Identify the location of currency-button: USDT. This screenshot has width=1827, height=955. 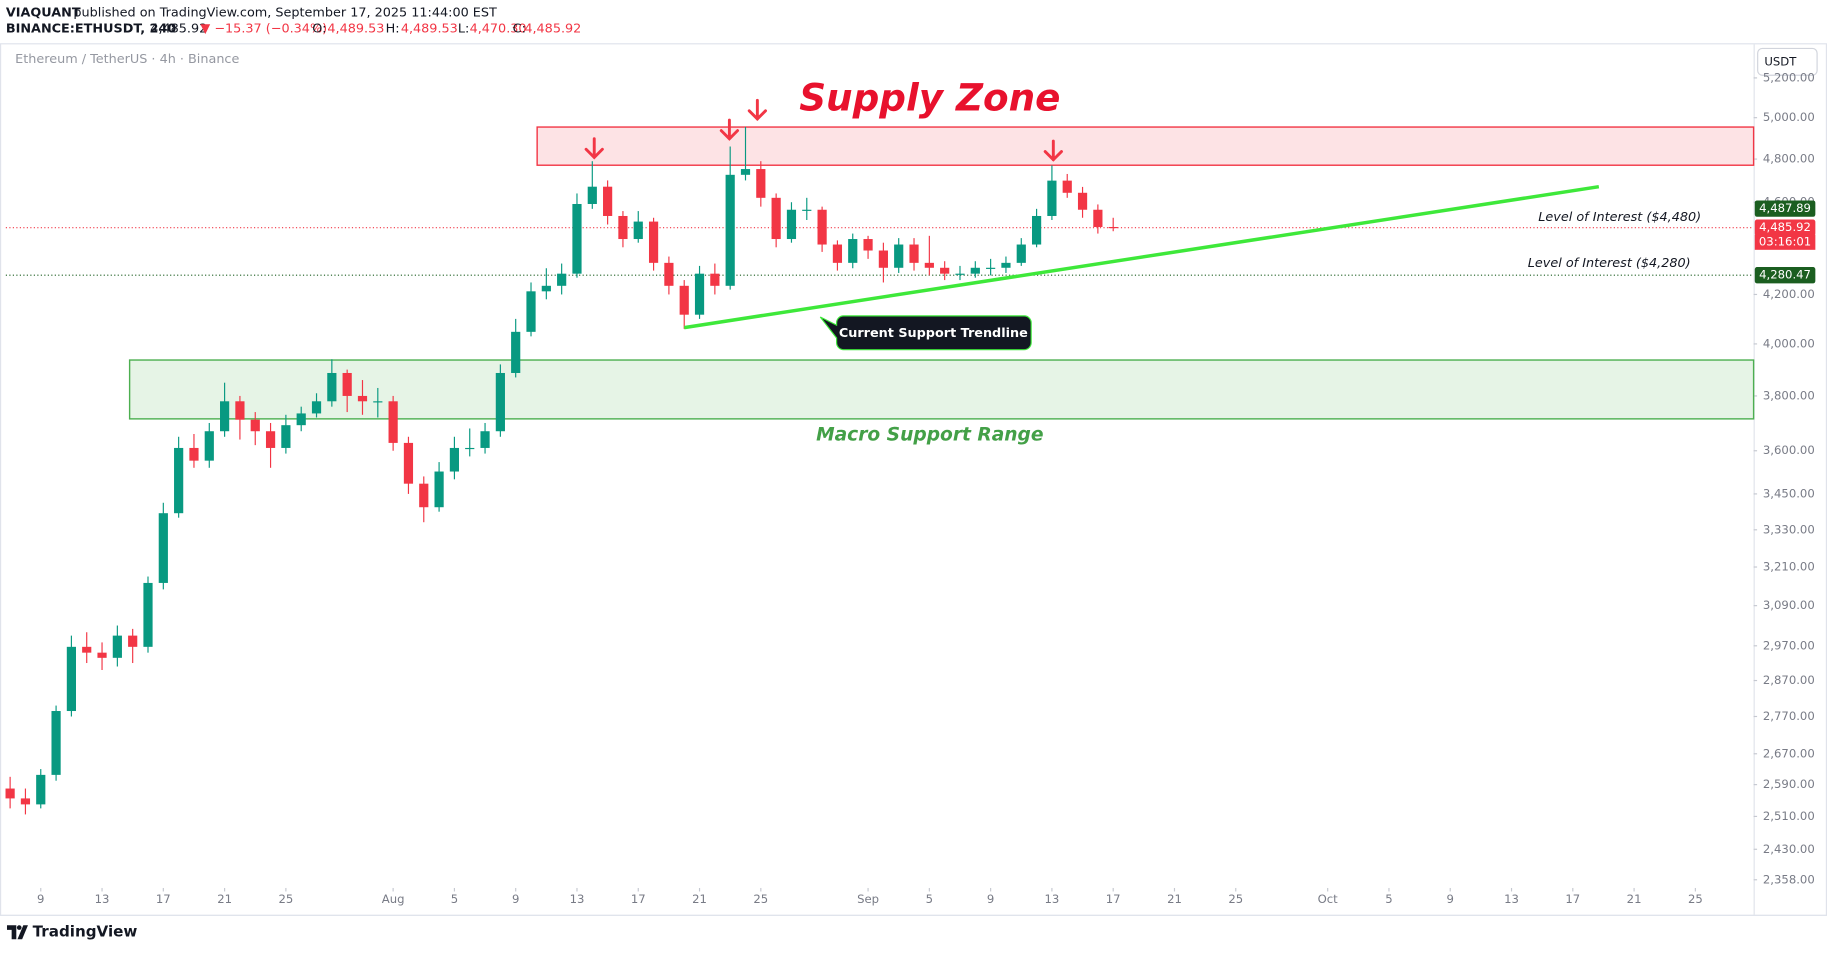
(1787, 61).